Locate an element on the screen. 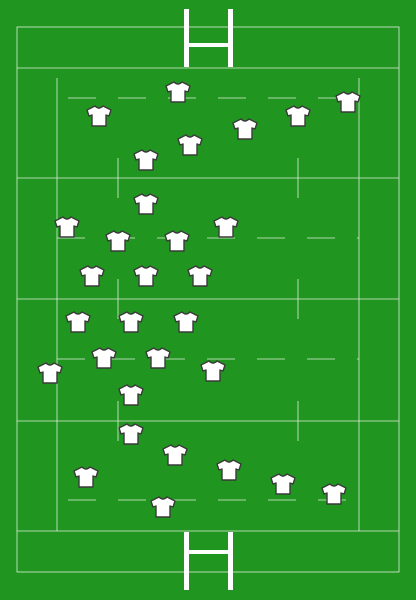 The image size is (416, 600). goalposts-top is located at coordinates (208, 38).